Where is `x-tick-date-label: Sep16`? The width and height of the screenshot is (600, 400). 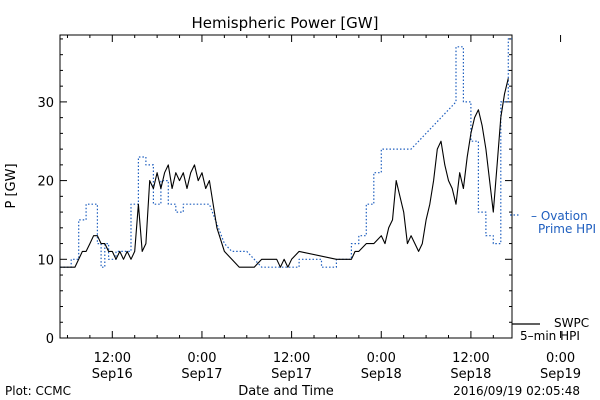
x-tick-date-label: Sep16 is located at coordinates (112, 374).